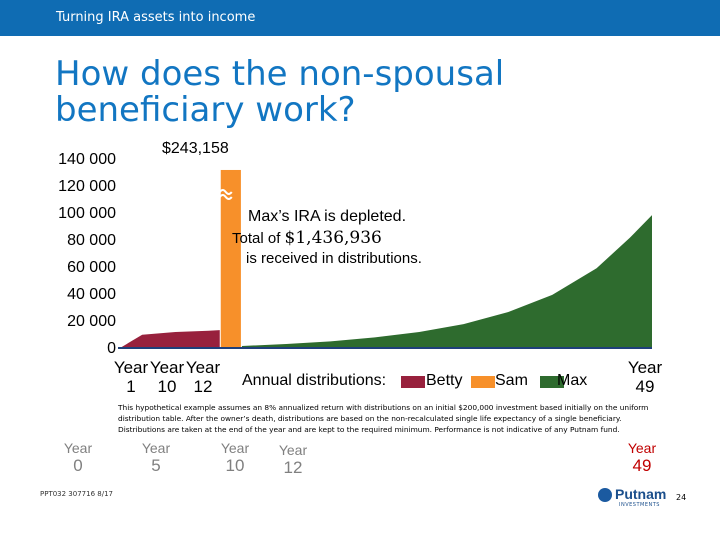  Describe the element at coordinates (230, 258) in the screenshot. I see `series-bar-sam` at that location.